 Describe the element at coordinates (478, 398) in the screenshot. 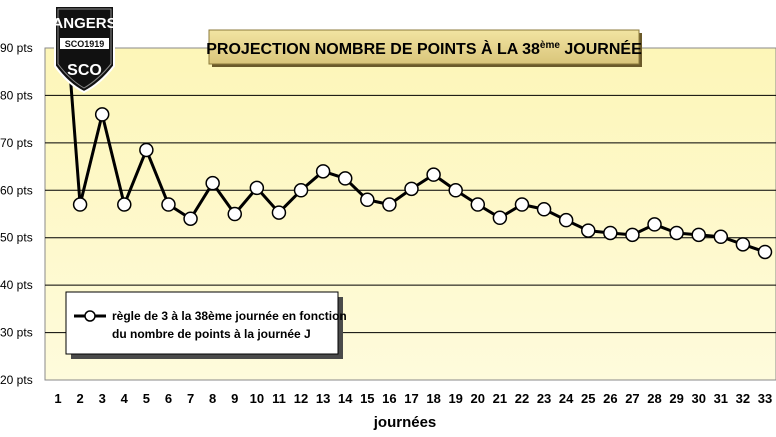

I see `x-tick-label: 20` at that location.